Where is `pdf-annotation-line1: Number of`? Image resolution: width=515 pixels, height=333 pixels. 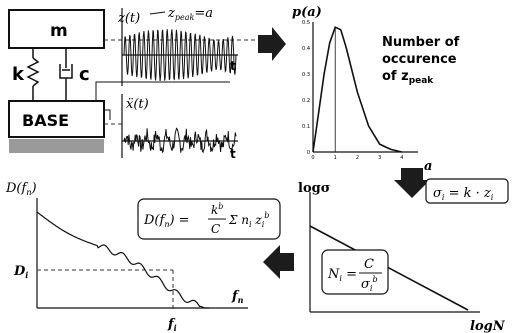
pdf-annotation-line1: Number of is located at coordinates (421, 42).